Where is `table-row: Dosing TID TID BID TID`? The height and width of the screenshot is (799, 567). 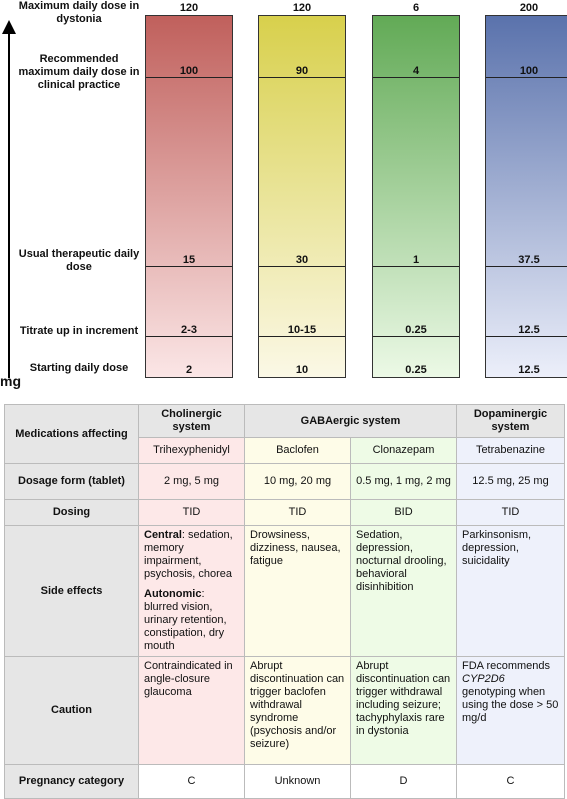 table-row: Dosing TID TID BID TID is located at coordinates (284, 512).